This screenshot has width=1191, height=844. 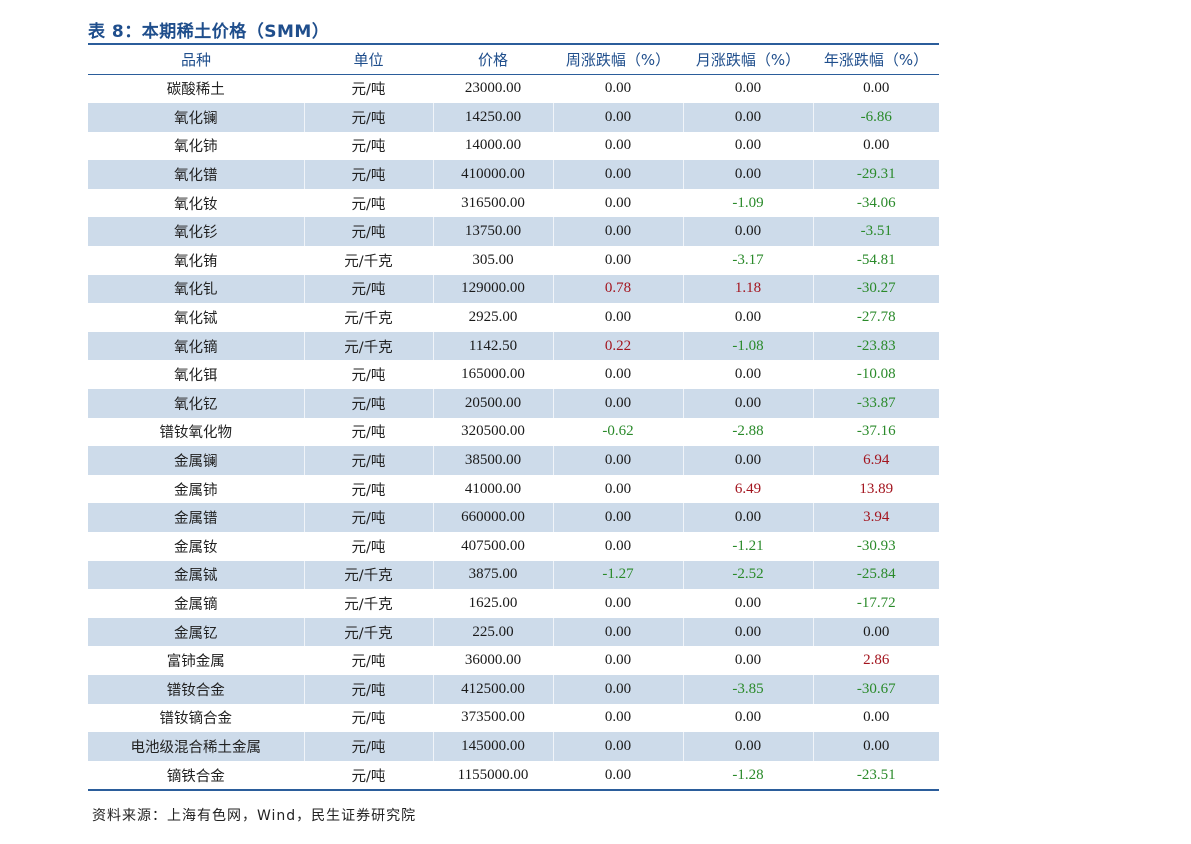 What do you see at coordinates (492, 575) in the screenshot?
I see `price-cell: 3875.00` at bounding box center [492, 575].